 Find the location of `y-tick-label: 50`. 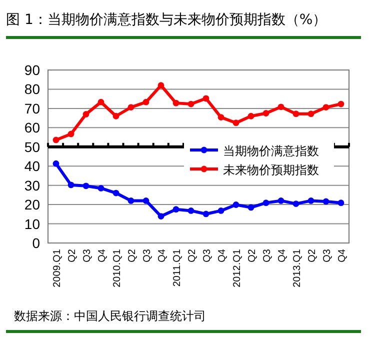

y-tick-label: 50 is located at coordinates (32, 146).